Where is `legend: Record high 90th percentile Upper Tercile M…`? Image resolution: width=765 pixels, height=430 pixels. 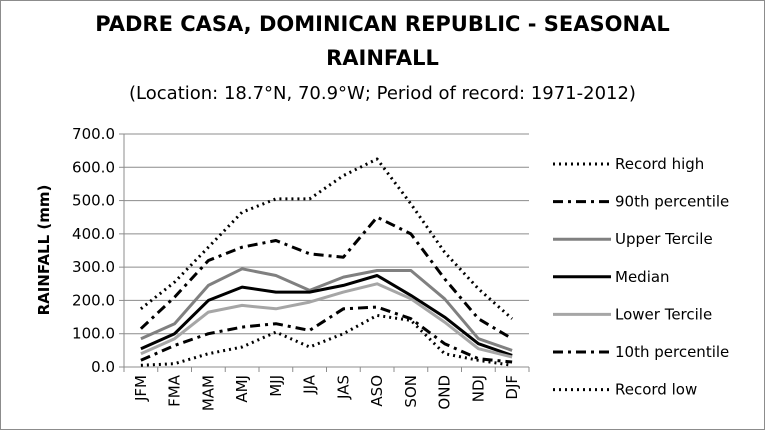 legend: Record high 90th percentile Upper Tercile M… is located at coordinates (641, 277).